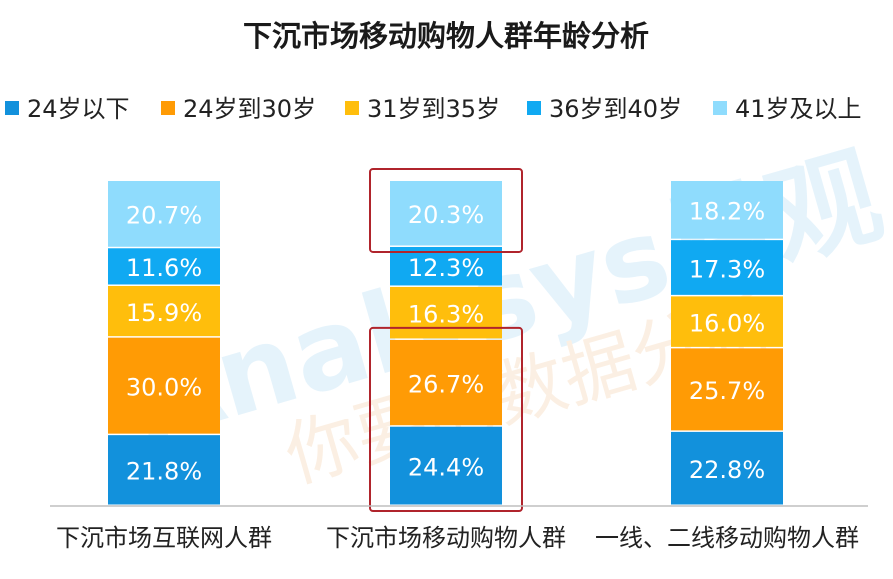 Image resolution: width=893 pixels, height=579 pixels. I want to click on legend-label: 41岁及以上, so click(798, 109).